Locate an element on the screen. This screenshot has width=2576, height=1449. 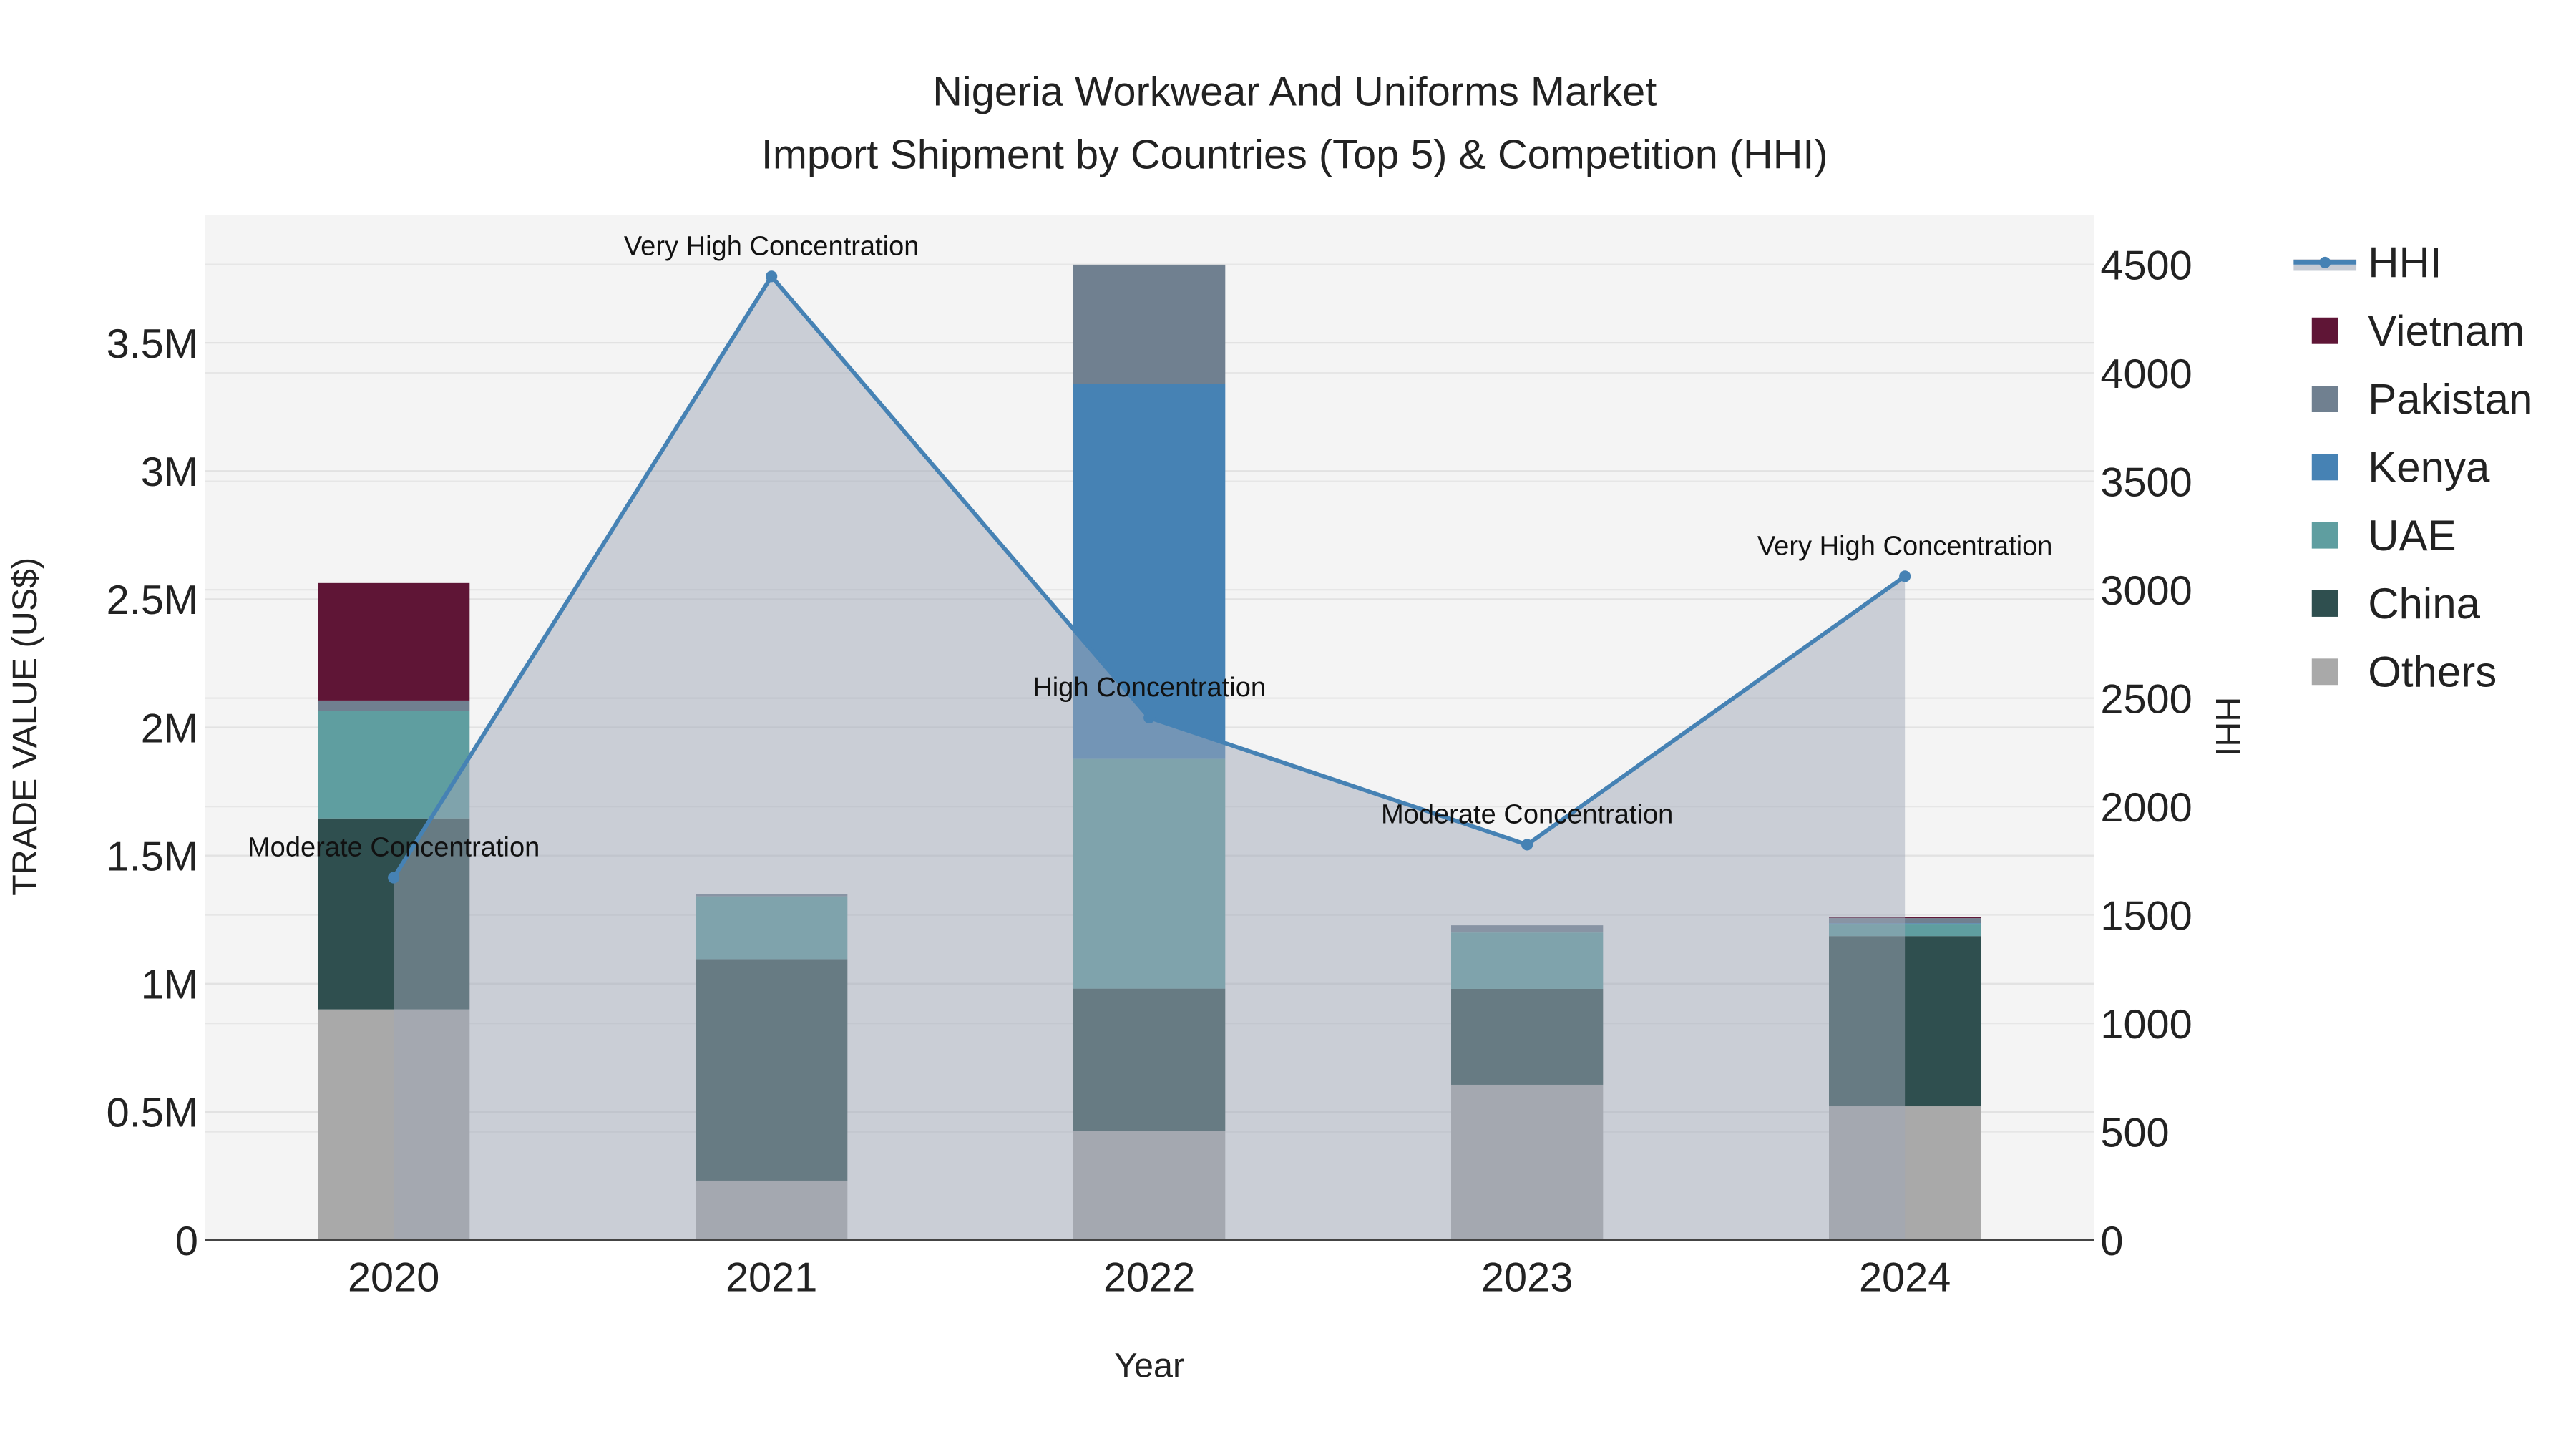
legend-label-hhi: HHI is located at coordinates (2404, 263).